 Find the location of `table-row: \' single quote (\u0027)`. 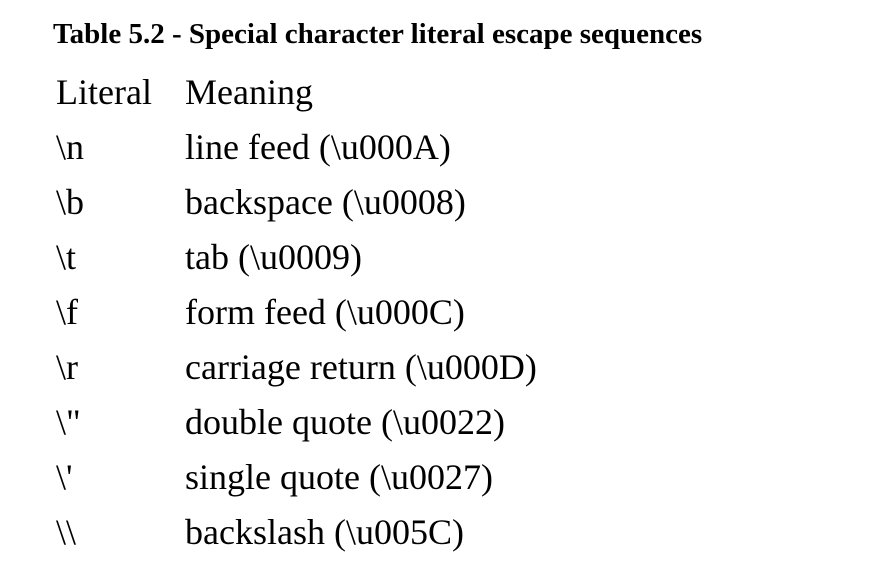

table-row: \' single quote (\u0027) is located at coordinates (294, 476).